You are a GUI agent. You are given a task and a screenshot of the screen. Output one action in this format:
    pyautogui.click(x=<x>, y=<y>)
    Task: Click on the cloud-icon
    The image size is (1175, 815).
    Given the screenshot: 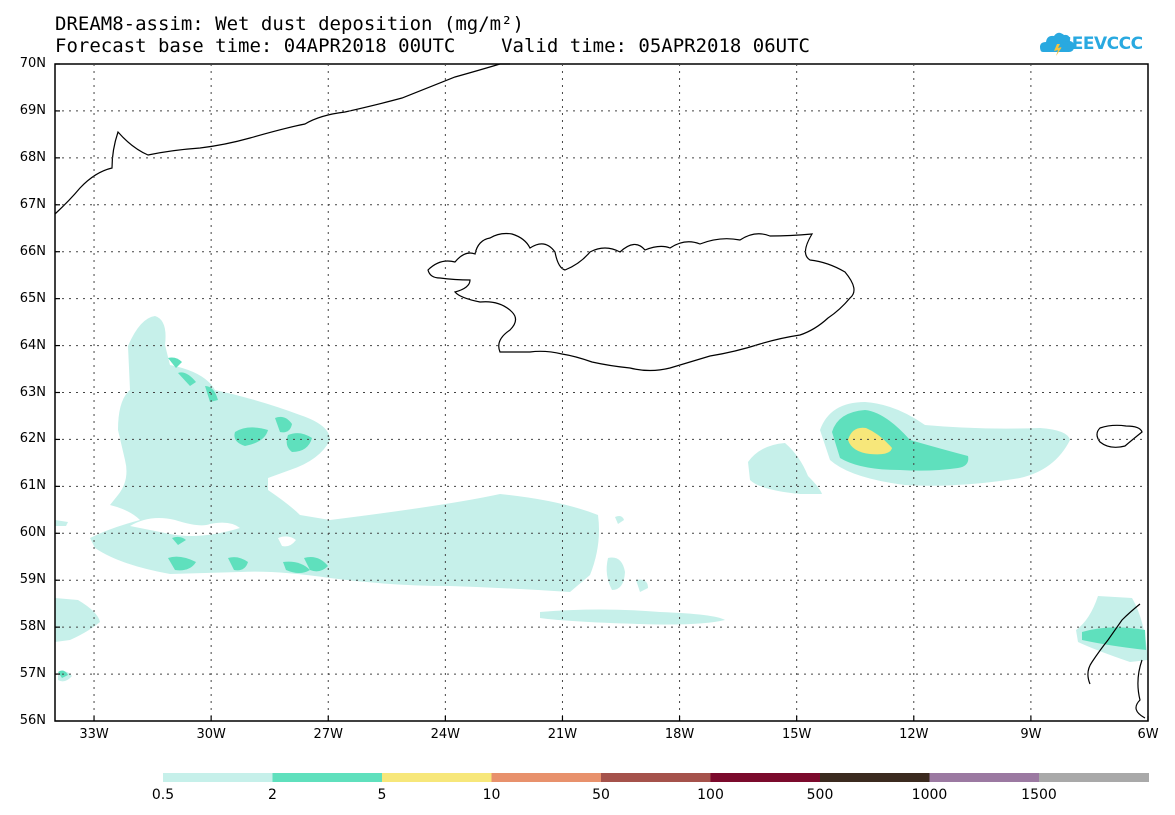 What is the action you would take?
    pyautogui.click(x=1057, y=44)
    